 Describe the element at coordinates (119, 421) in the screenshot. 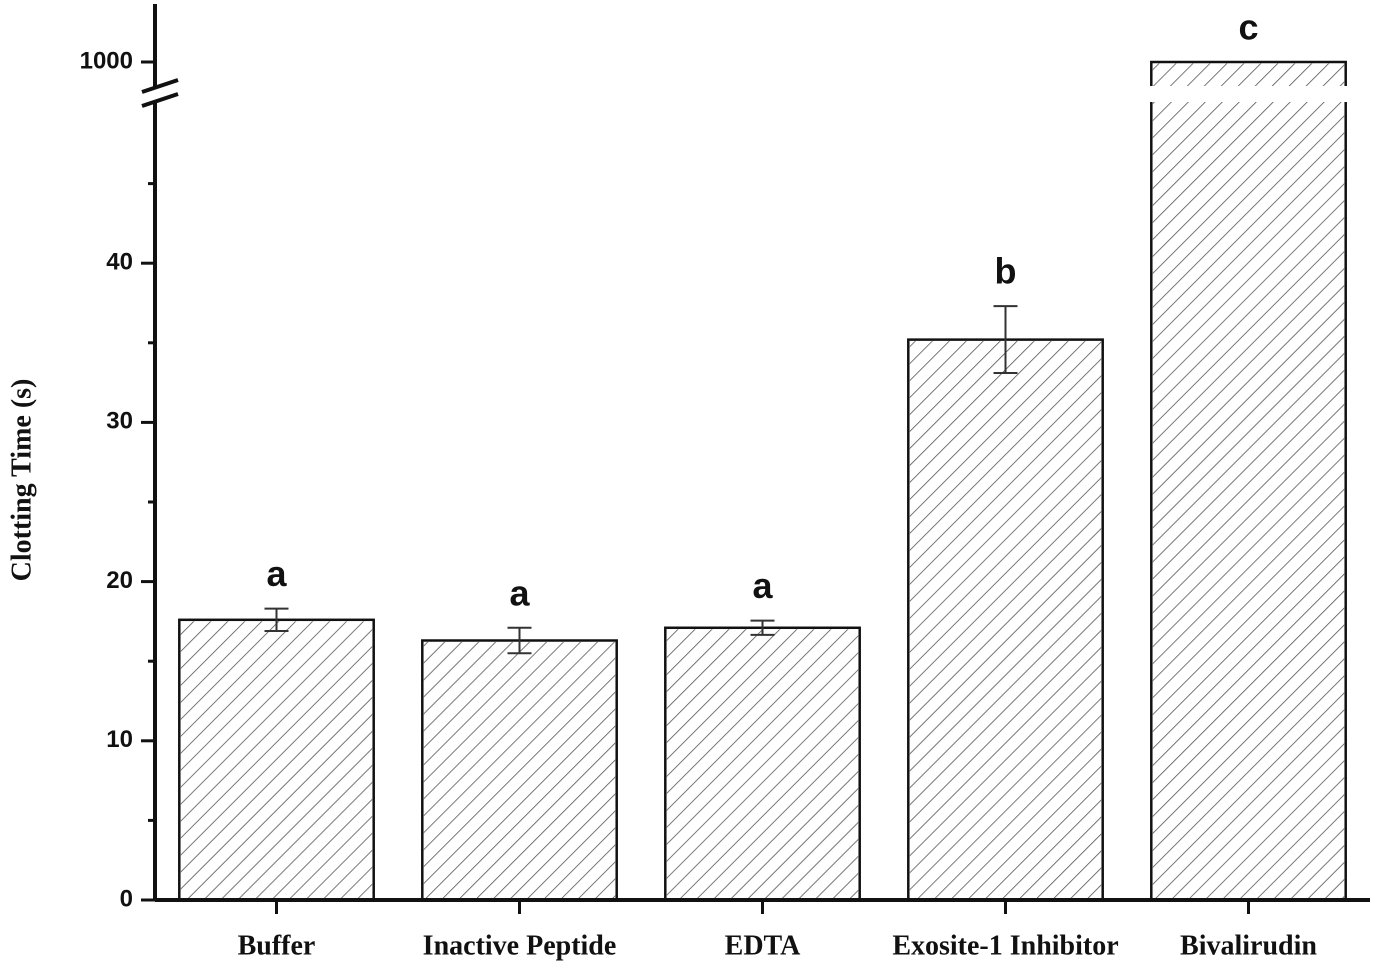

I see `y-tick-label: 30` at that location.